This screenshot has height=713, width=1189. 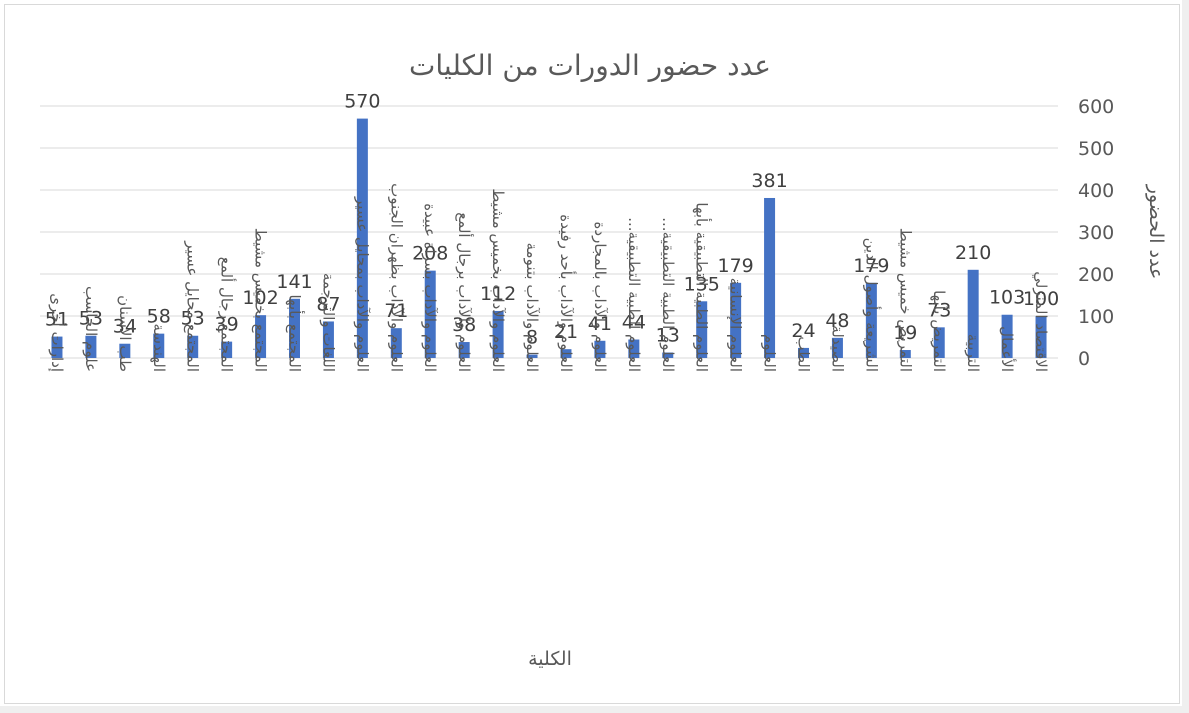 What do you see at coordinates (159, 347) in the screenshot?
I see `category-label: الهندسة` at bounding box center [159, 347].